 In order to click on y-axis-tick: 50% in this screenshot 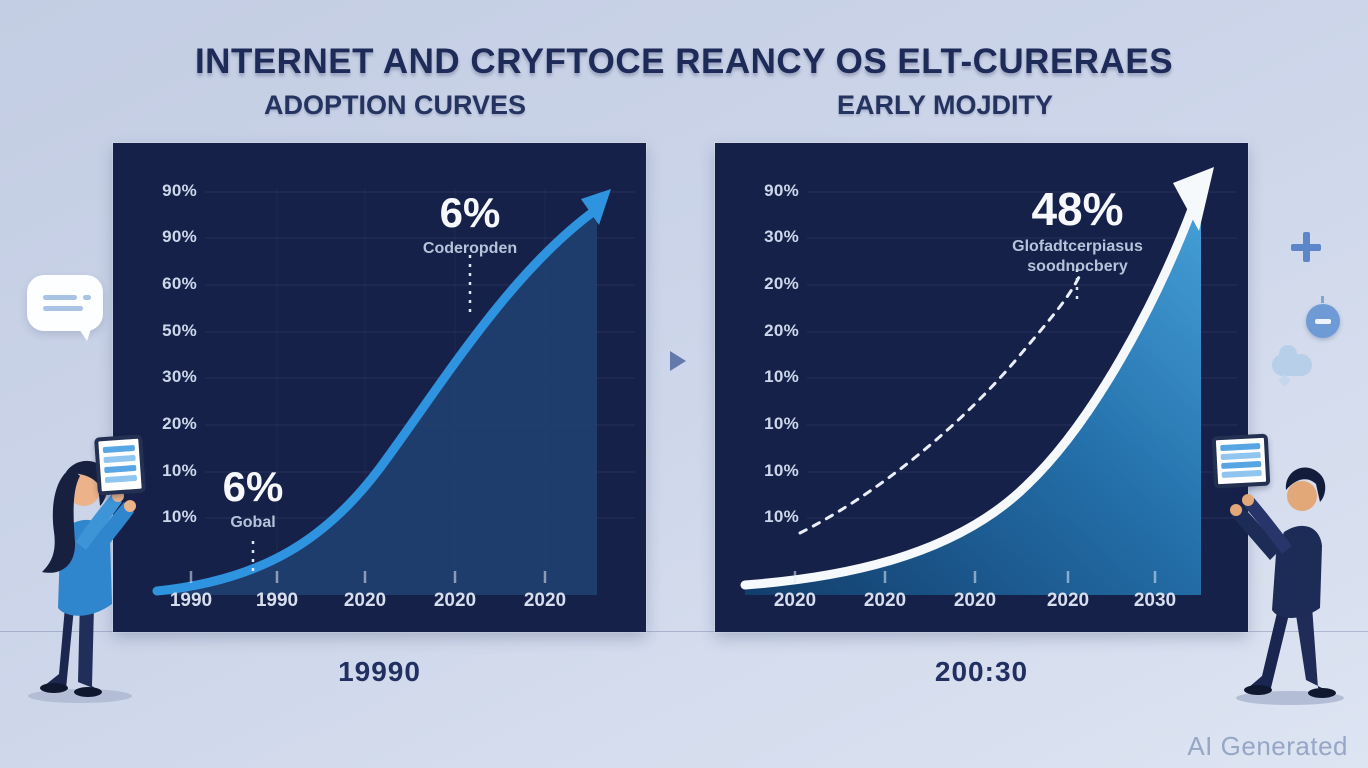, I will do `click(179, 330)`.